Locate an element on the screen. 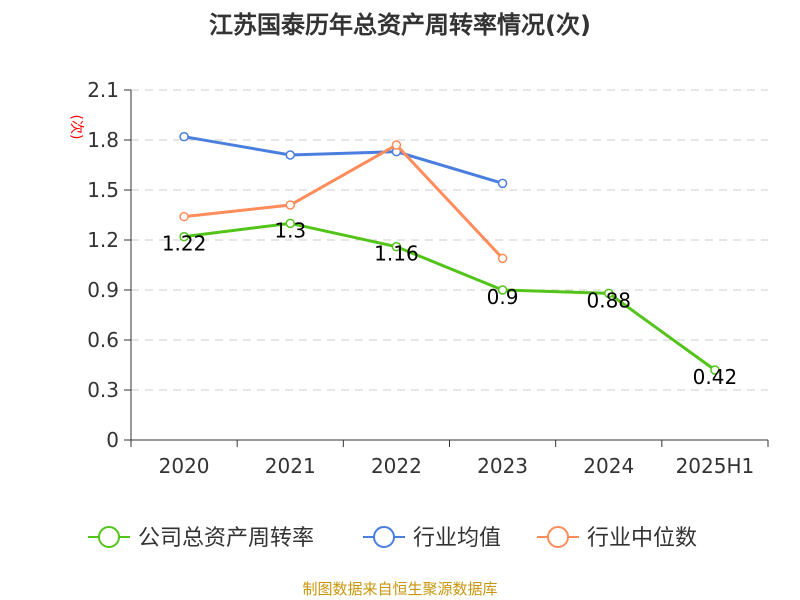  data-label: 1.16 is located at coordinates (396, 254).